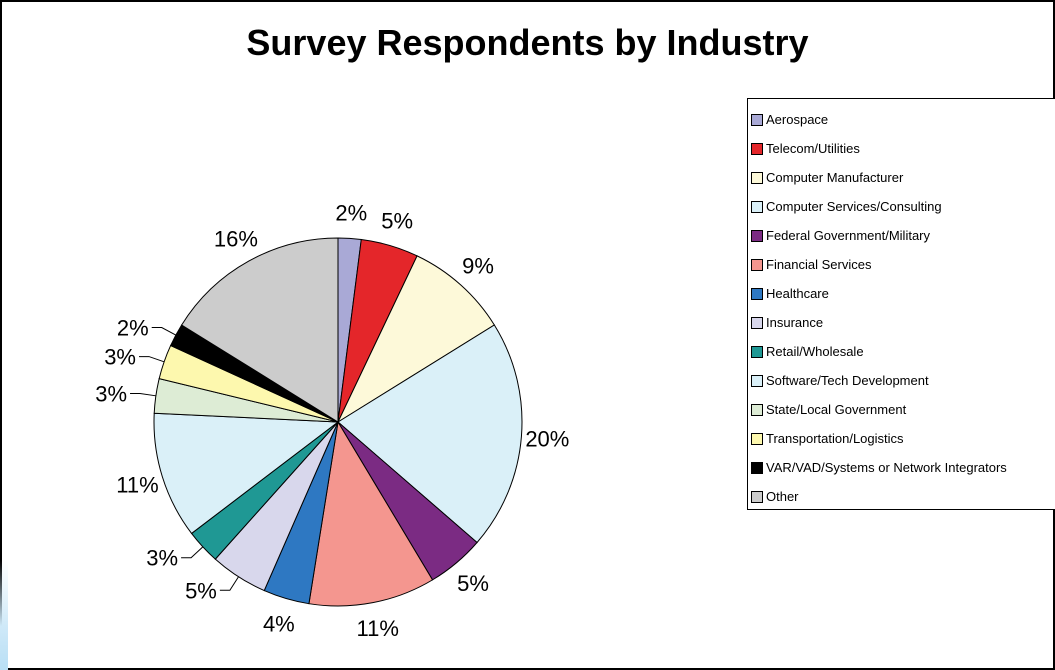 The width and height of the screenshot is (1055, 670). I want to click on leader-line-state-local-government, so click(143, 395).